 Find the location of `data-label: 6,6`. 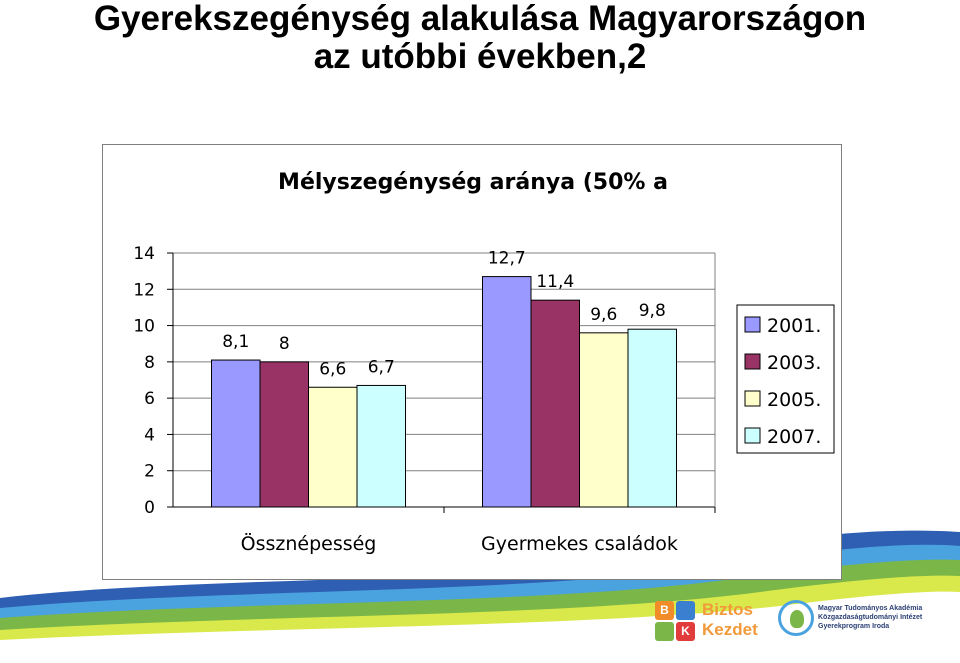

data-label: 6,6 is located at coordinates (332, 369).